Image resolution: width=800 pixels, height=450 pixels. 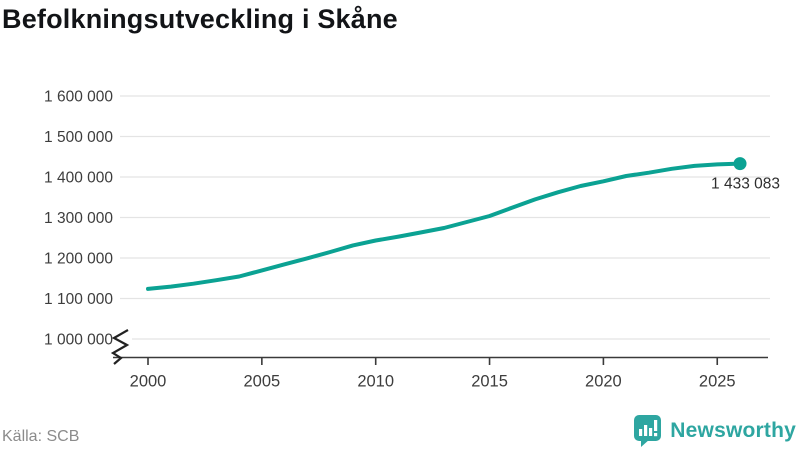 What do you see at coordinates (120, 347) in the screenshot?
I see `axis-break-icon` at bounding box center [120, 347].